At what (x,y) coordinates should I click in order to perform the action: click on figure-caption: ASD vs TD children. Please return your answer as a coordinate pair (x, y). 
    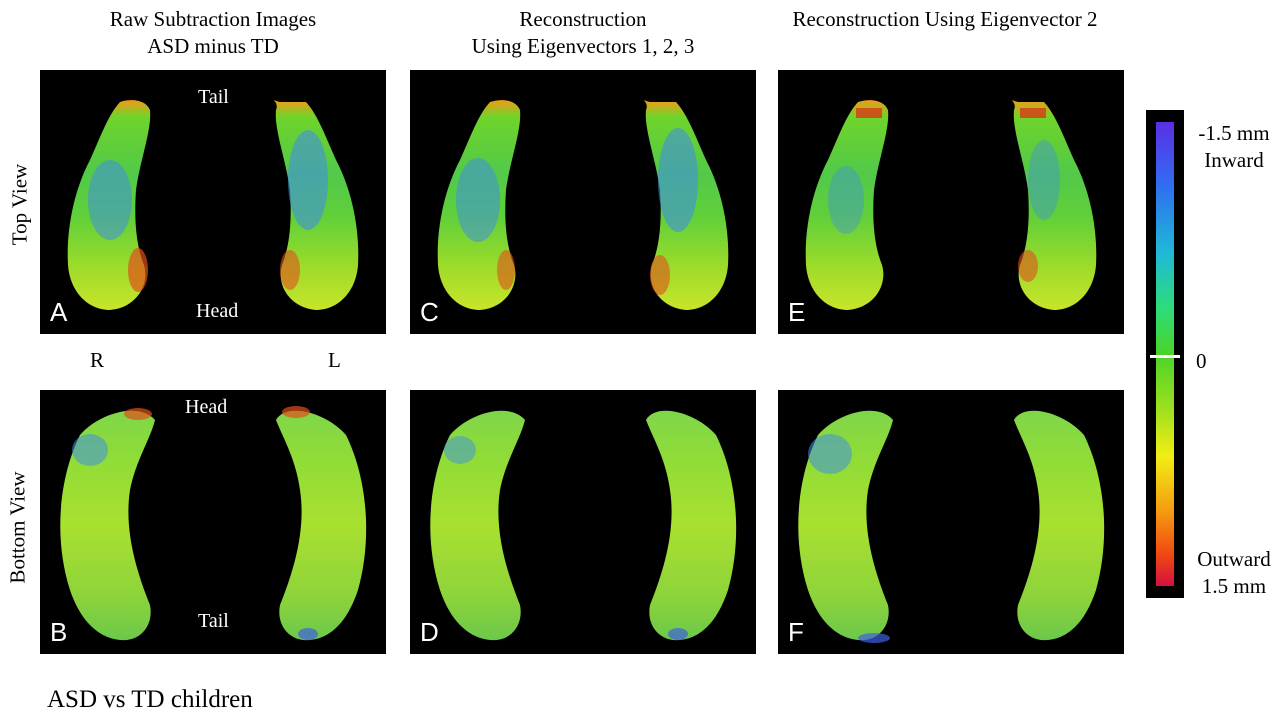
    Looking at the image, I should click on (150, 699).